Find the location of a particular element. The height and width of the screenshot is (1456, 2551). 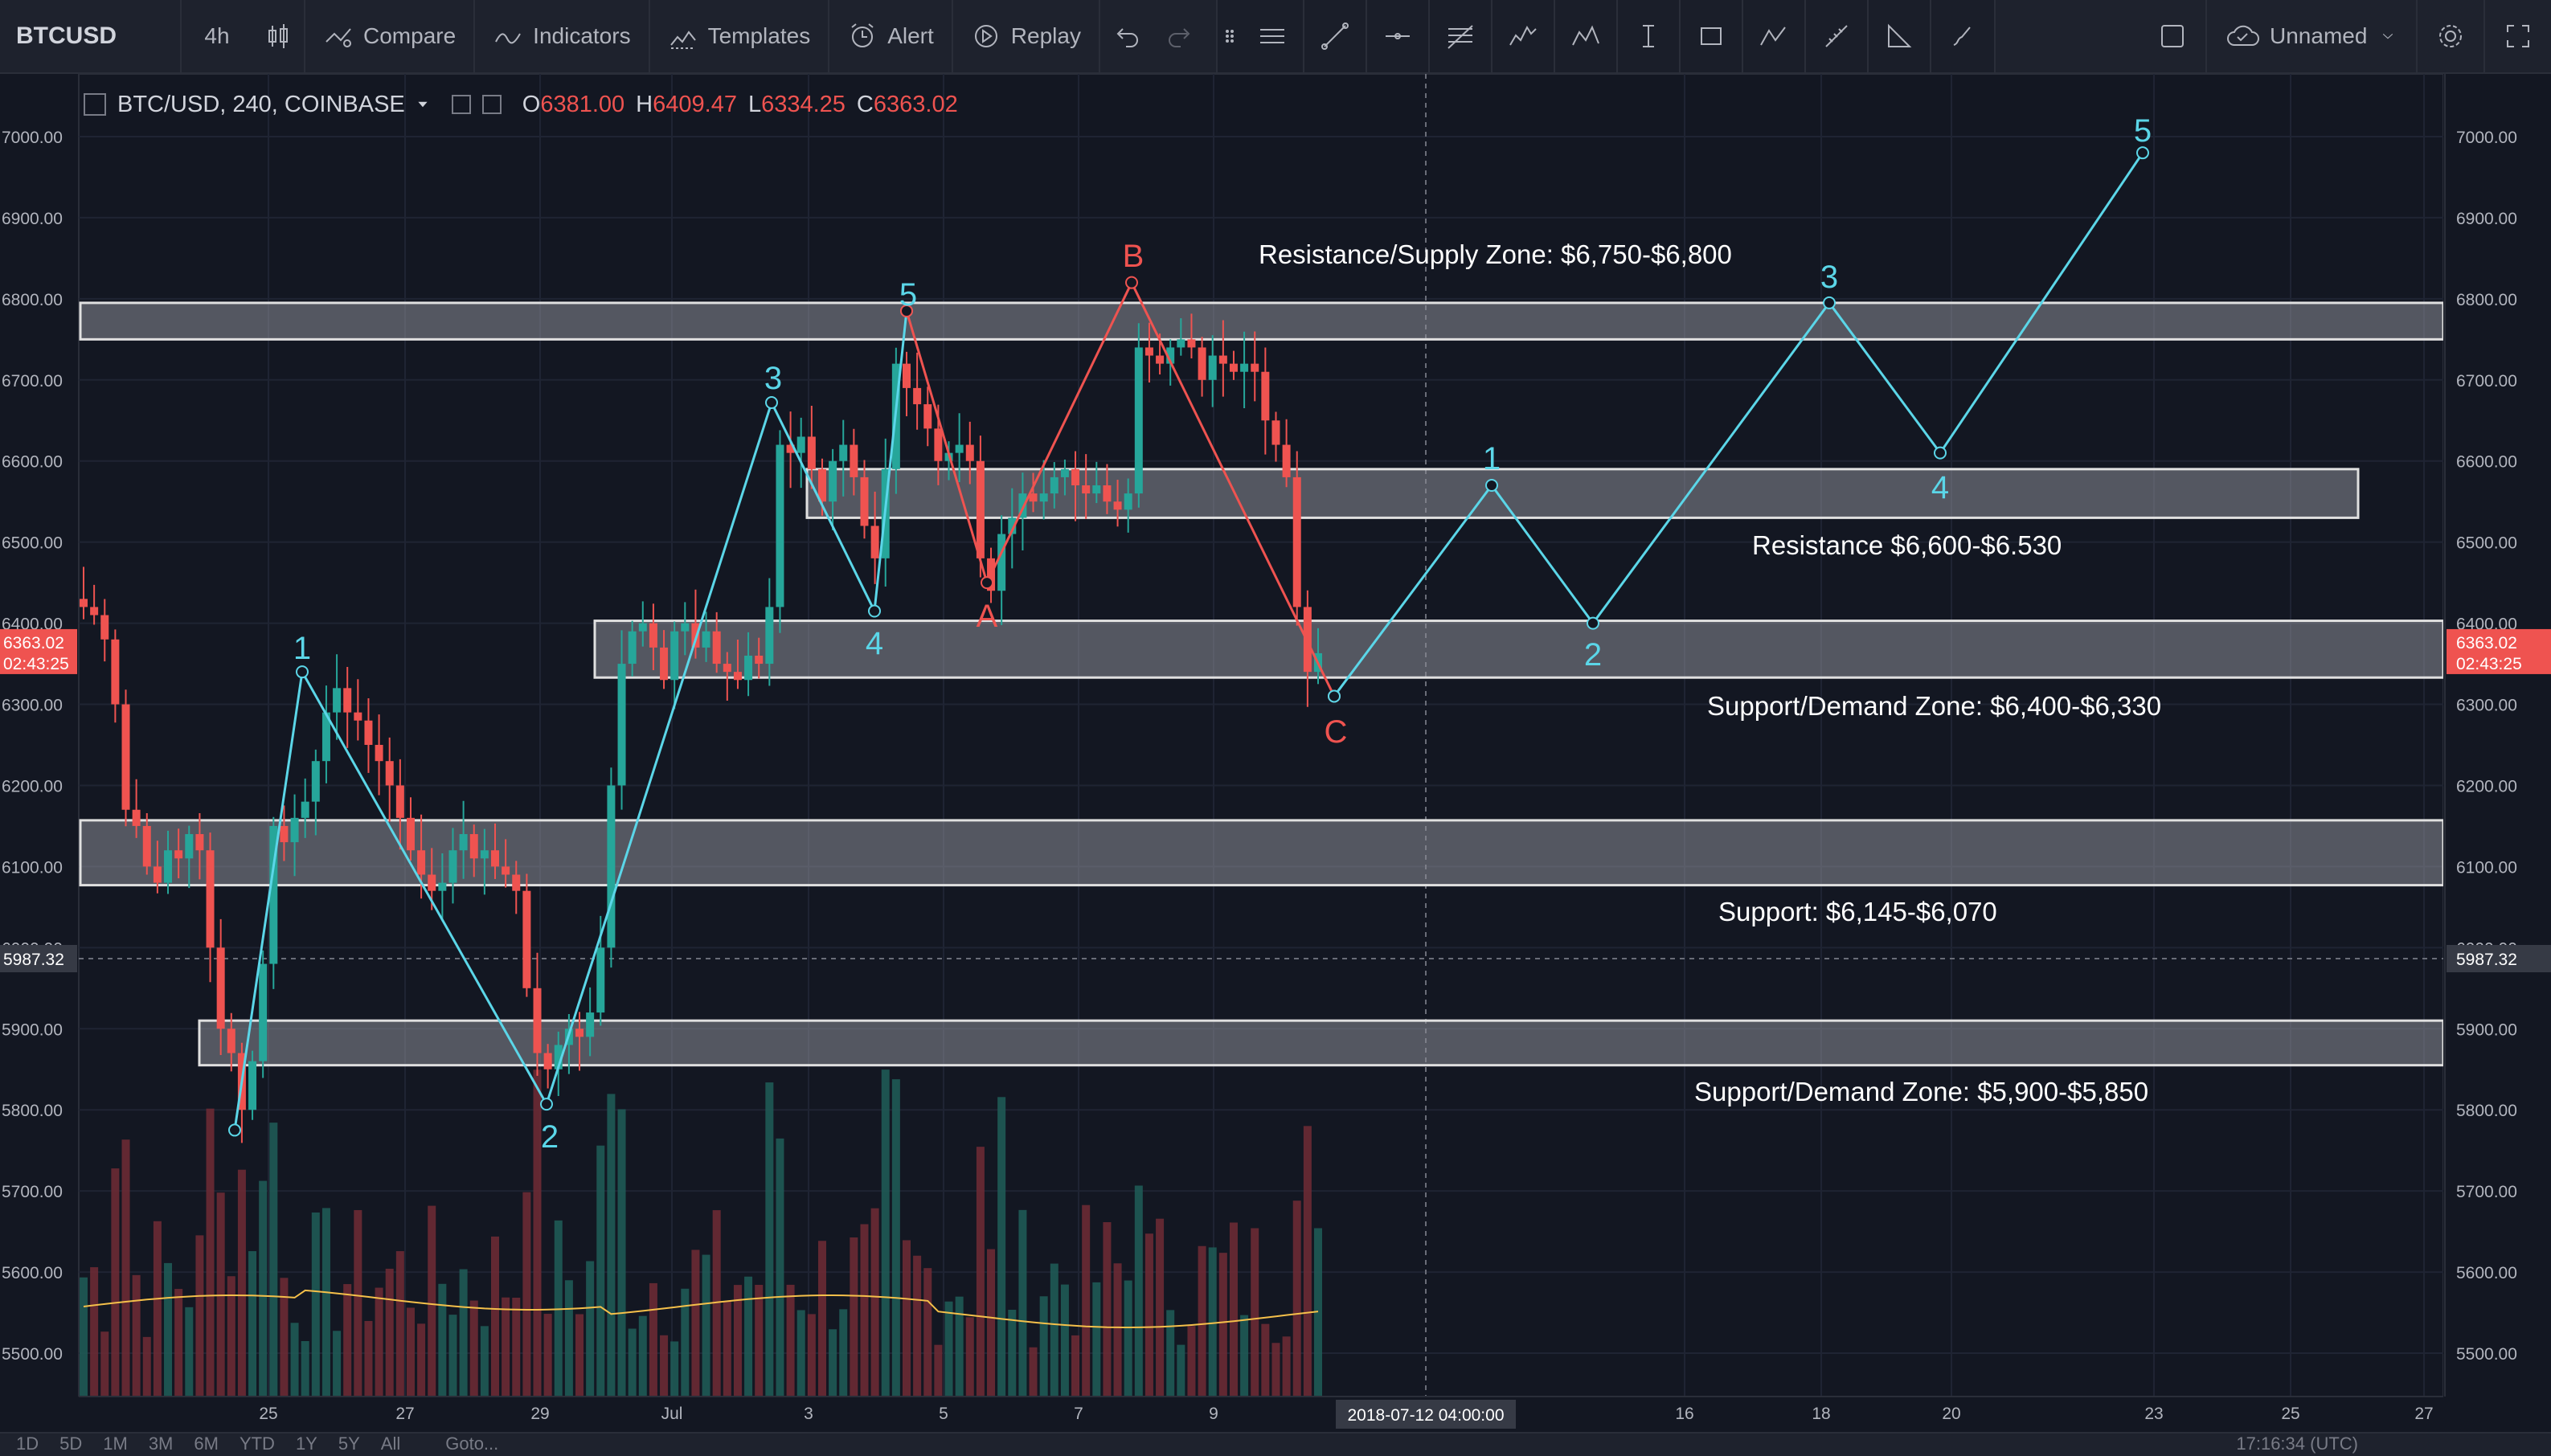

tool-brush is located at coordinates (1962, 36).